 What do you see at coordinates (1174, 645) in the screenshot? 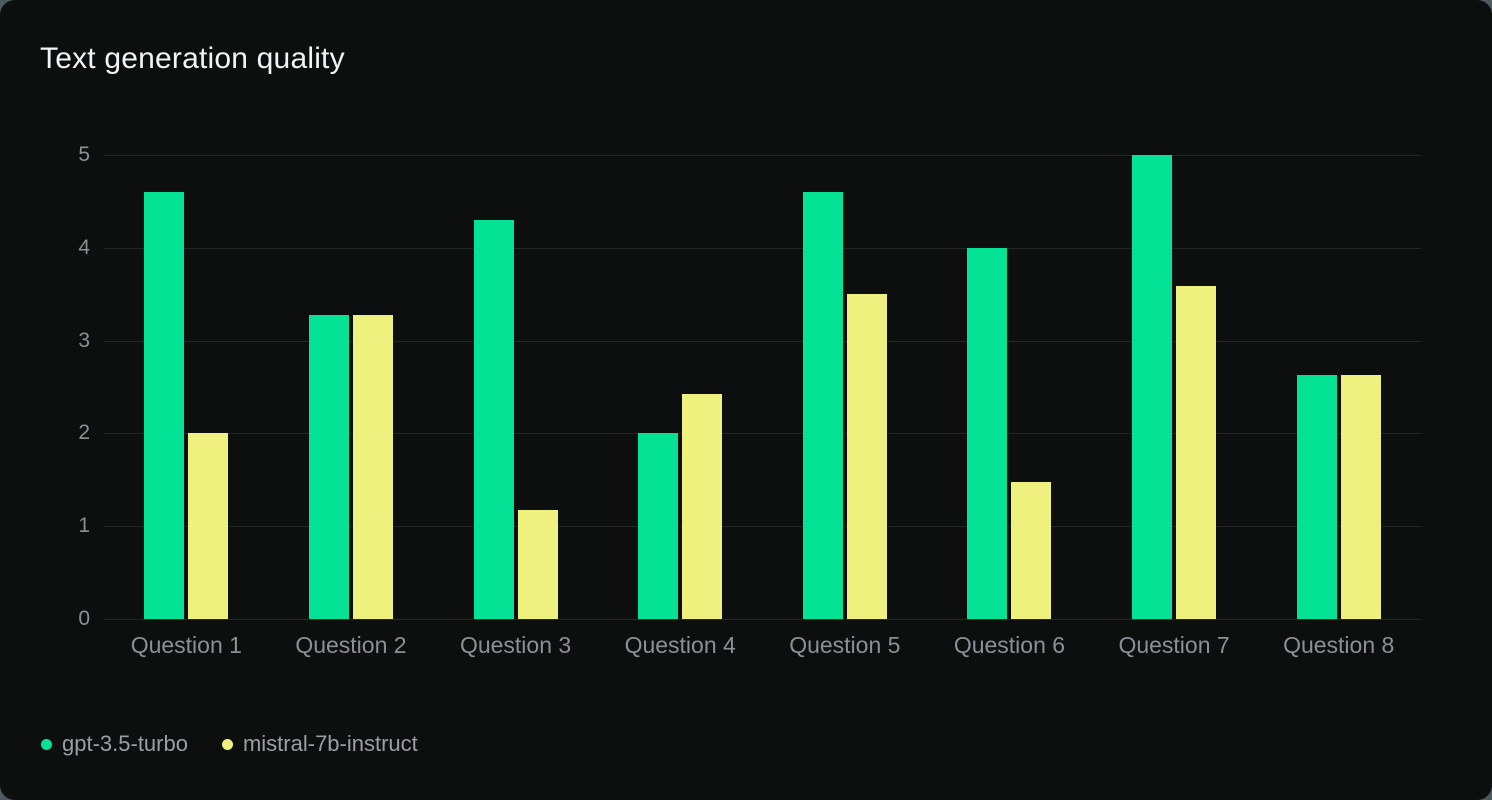
I see `x-axis-label-7: Question 7` at bounding box center [1174, 645].